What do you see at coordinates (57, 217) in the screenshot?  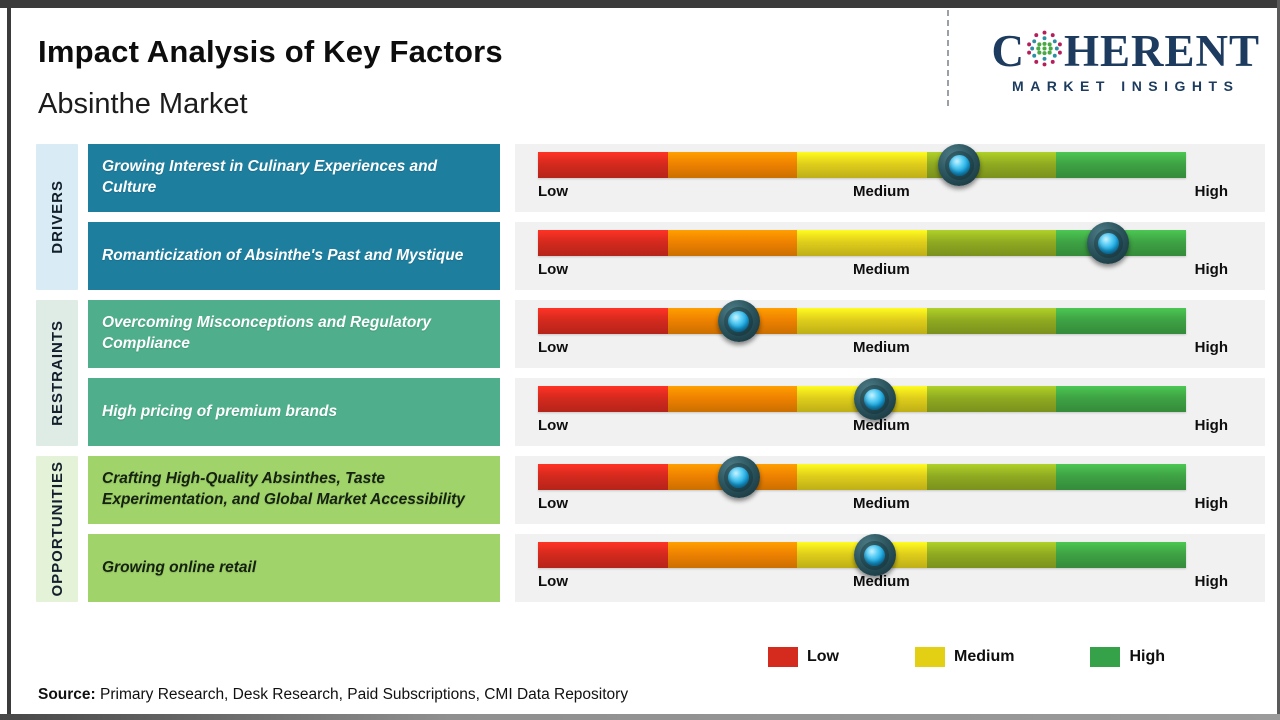 I see `category-label-drivers: DRIVERS` at bounding box center [57, 217].